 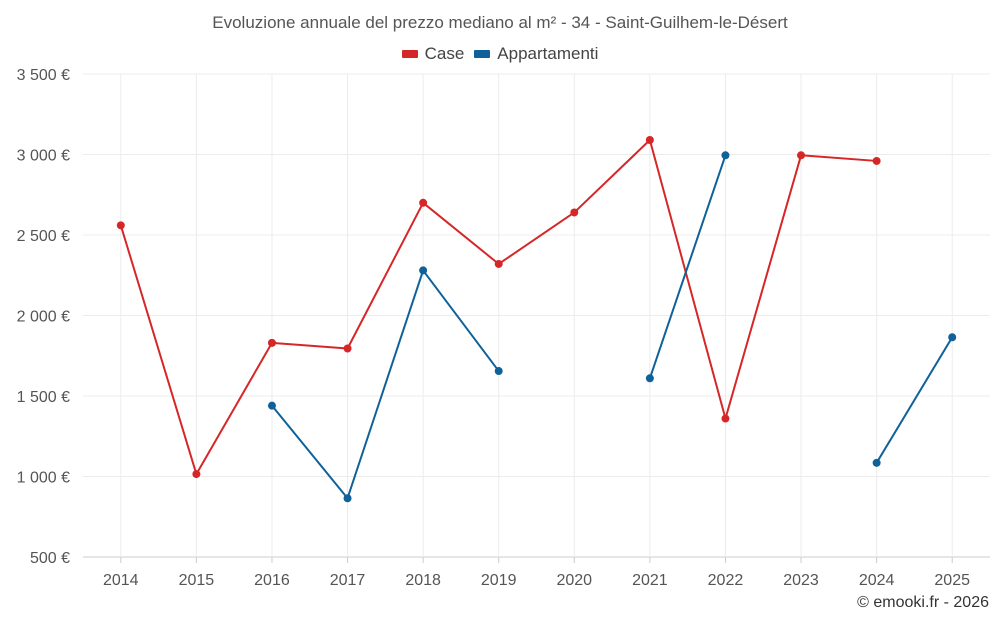 What do you see at coordinates (574, 580) in the screenshot?
I see `x-tick-label: 2020` at bounding box center [574, 580].